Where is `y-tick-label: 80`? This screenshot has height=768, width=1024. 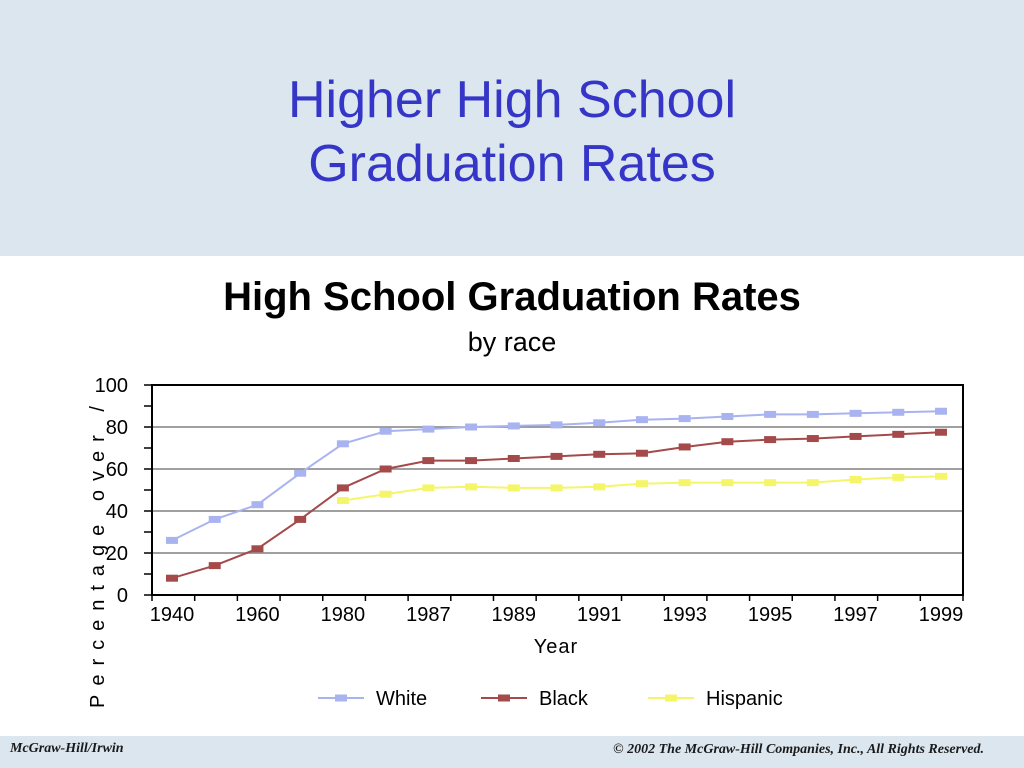
y-tick-label: 80 is located at coordinates (117, 428).